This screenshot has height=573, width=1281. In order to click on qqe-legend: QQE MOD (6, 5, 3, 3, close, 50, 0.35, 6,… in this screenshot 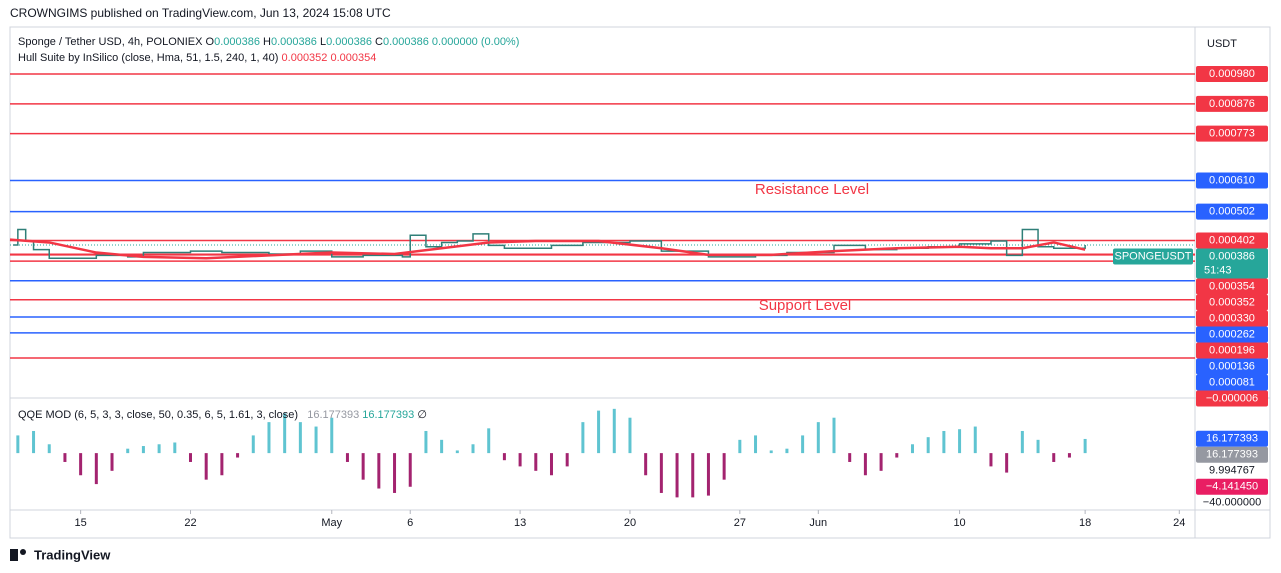, I will do `click(222, 414)`.